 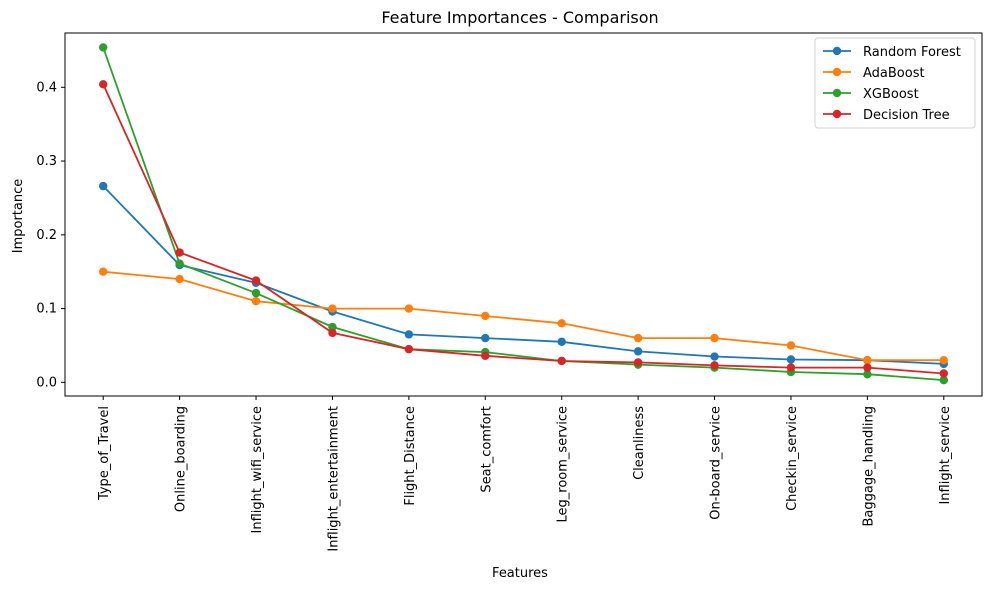 What do you see at coordinates (46, 87) in the screenshot?
I see `y-tick-label: 0.4` at bounding box center [46, 87].